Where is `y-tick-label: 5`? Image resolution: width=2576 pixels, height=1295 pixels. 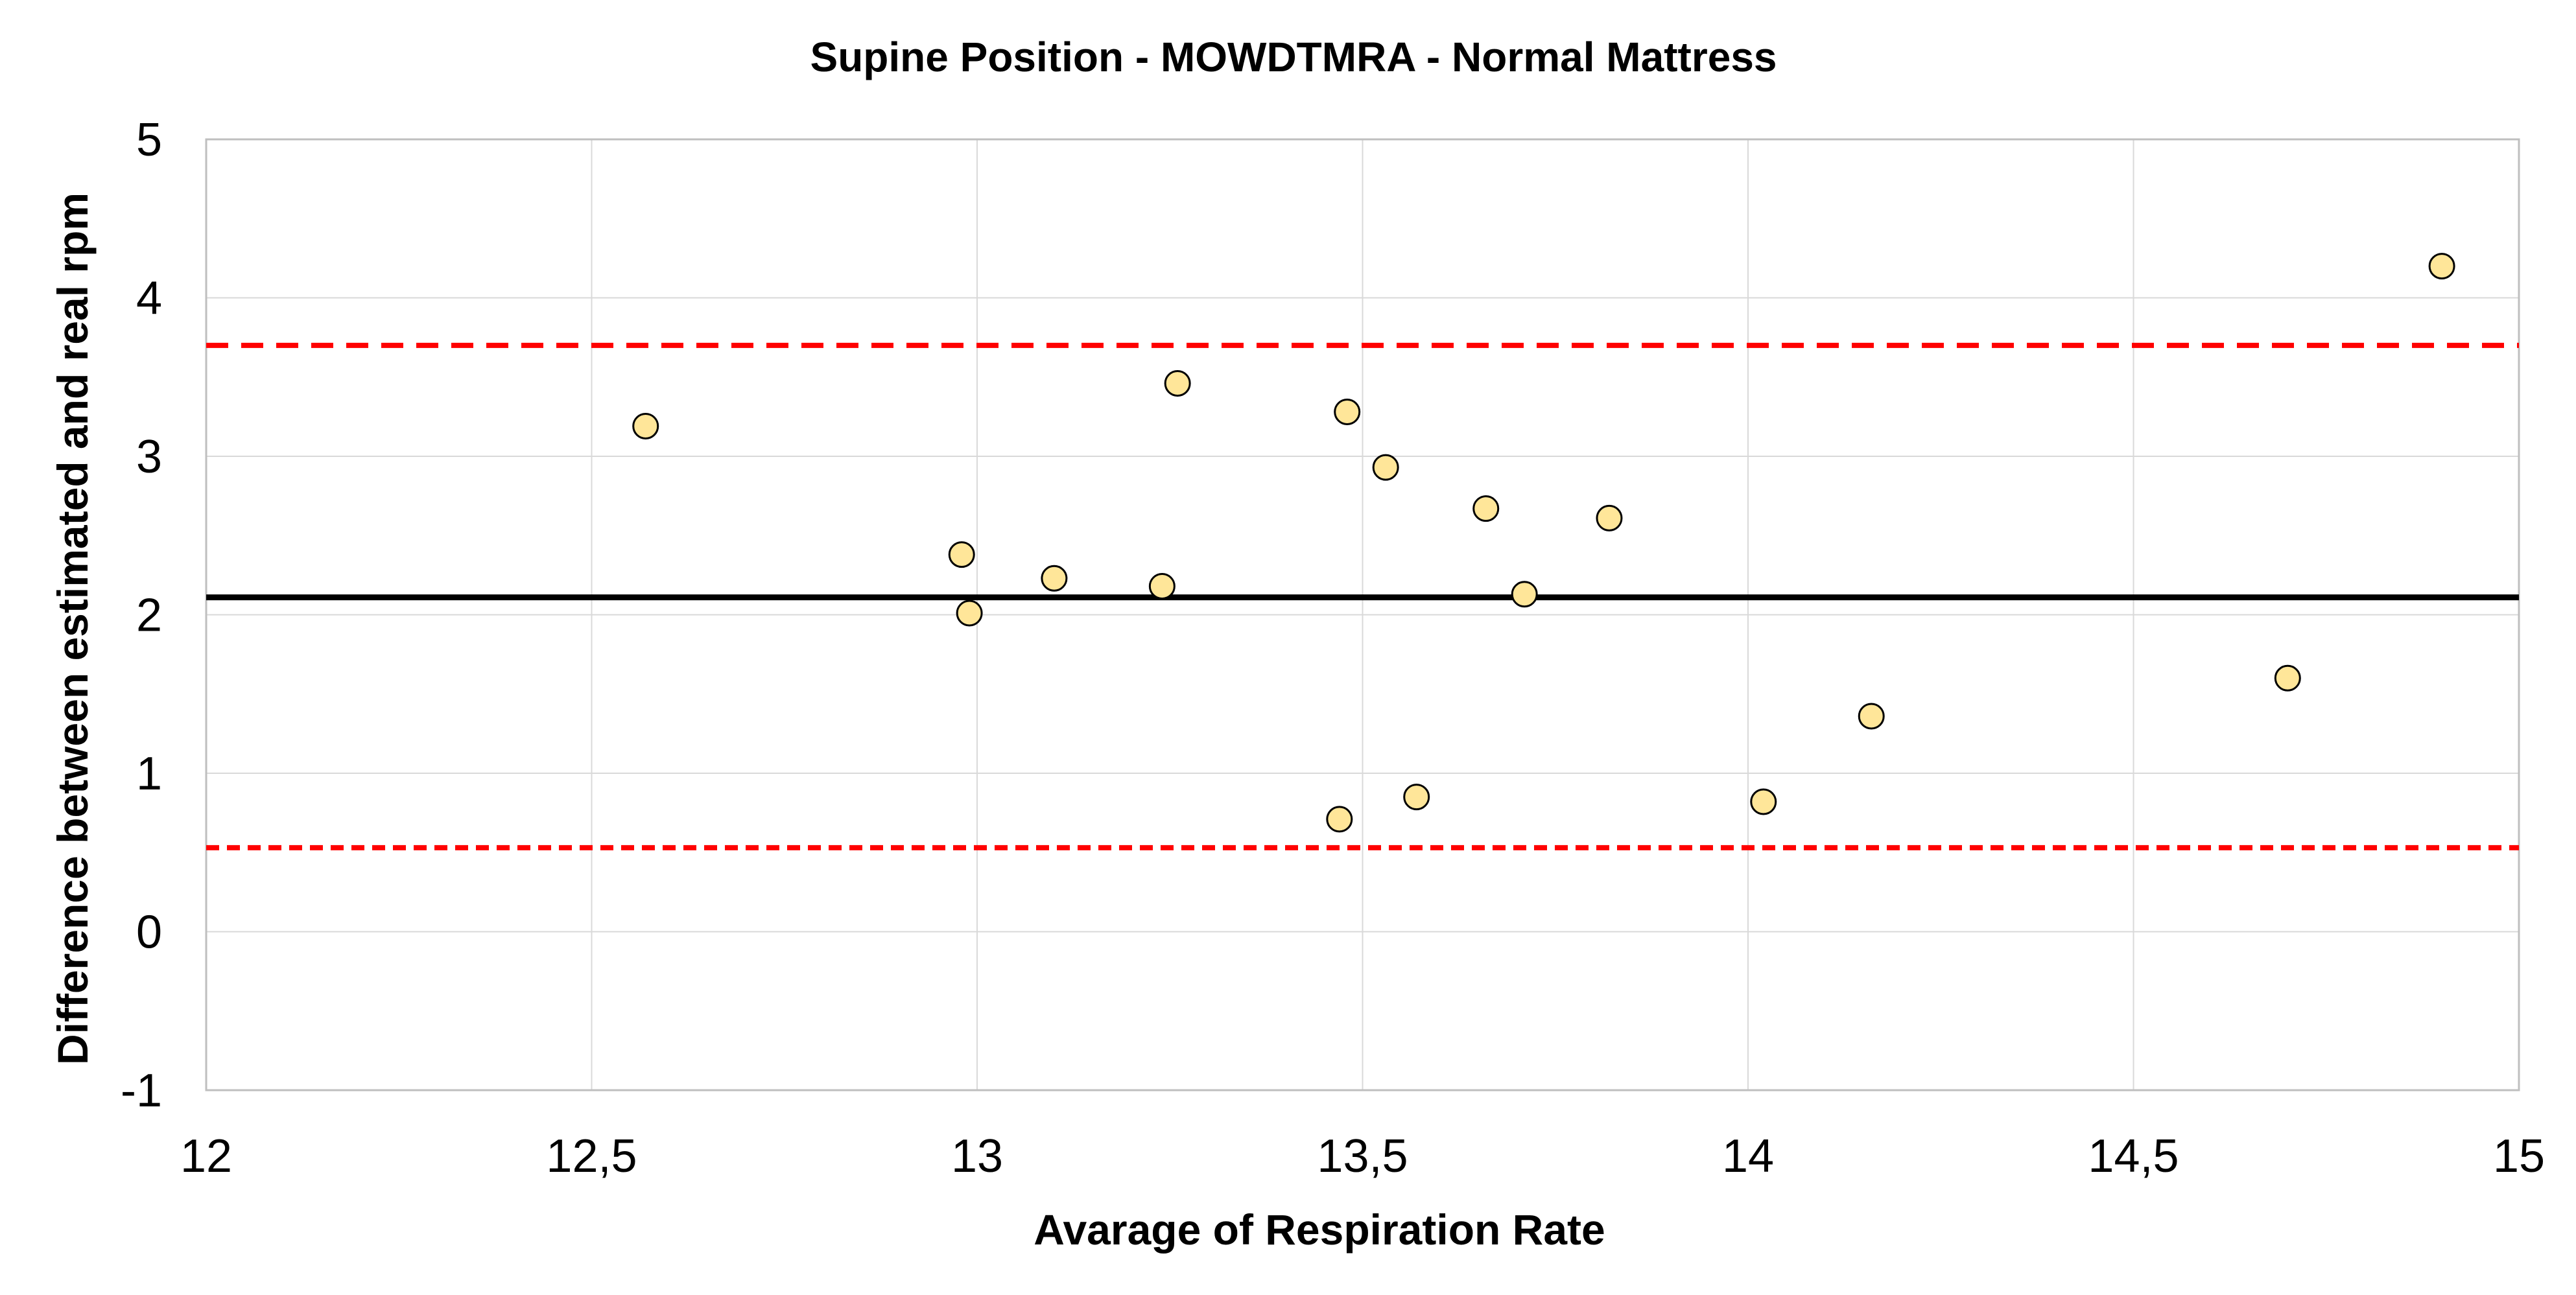
y-tick-label: 5 is located at coordinates (149, 140).